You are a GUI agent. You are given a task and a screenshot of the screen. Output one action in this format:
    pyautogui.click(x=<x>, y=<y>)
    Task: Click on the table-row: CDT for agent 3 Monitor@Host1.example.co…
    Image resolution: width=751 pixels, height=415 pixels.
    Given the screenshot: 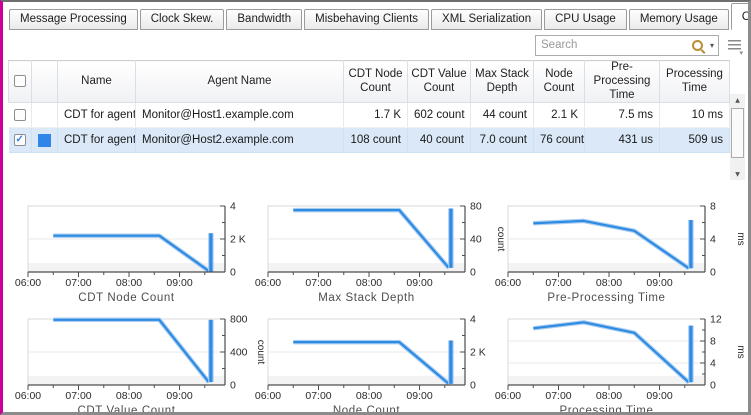 What is the action you would take?
    pyautogui.click(x=369, y=115)
    